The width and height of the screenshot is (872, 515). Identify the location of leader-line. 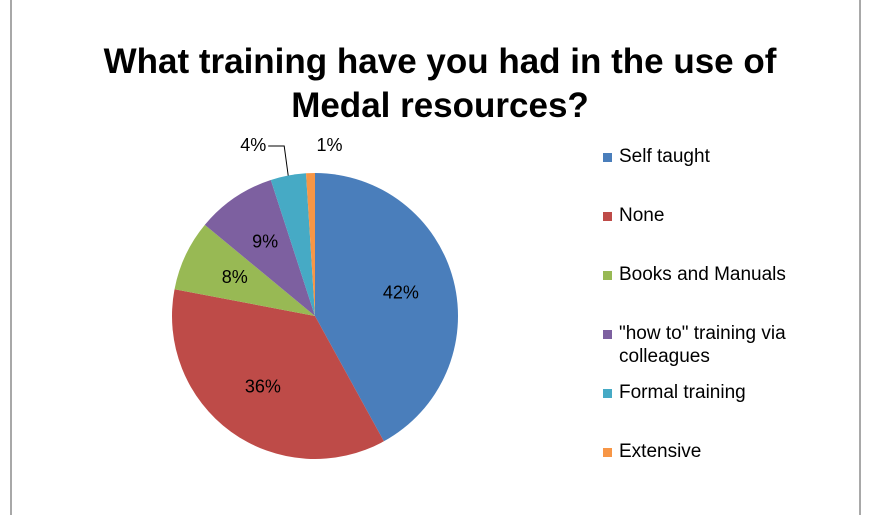
(278, 160).